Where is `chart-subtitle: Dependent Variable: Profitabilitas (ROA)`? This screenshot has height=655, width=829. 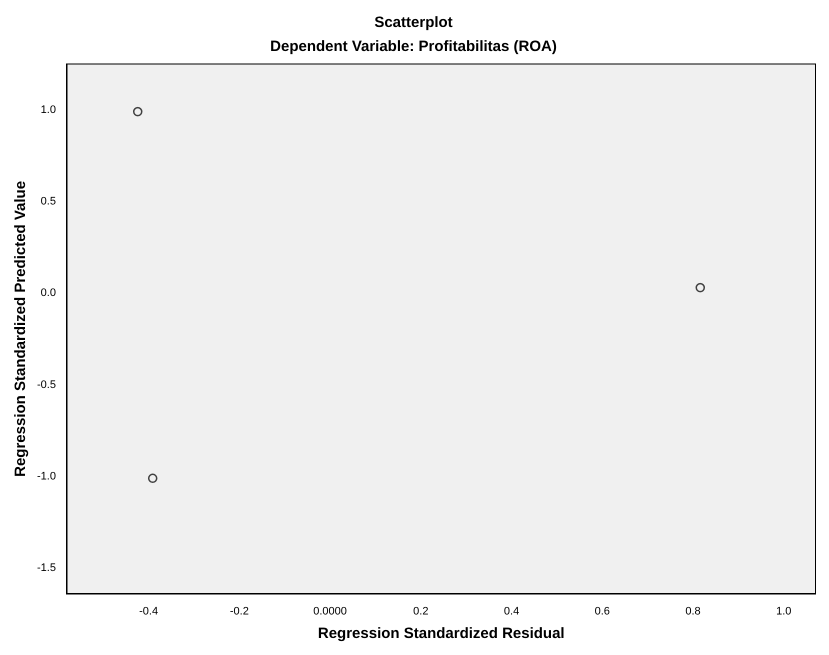 chart-subtitle: Dependent Variable: Profitabilitas (ROA) is located at coordinates (413, 47).